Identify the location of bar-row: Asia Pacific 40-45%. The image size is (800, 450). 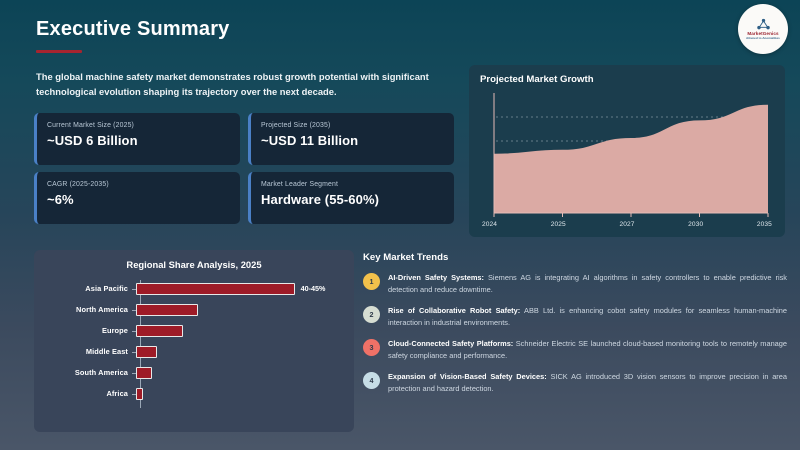
(194, 288).